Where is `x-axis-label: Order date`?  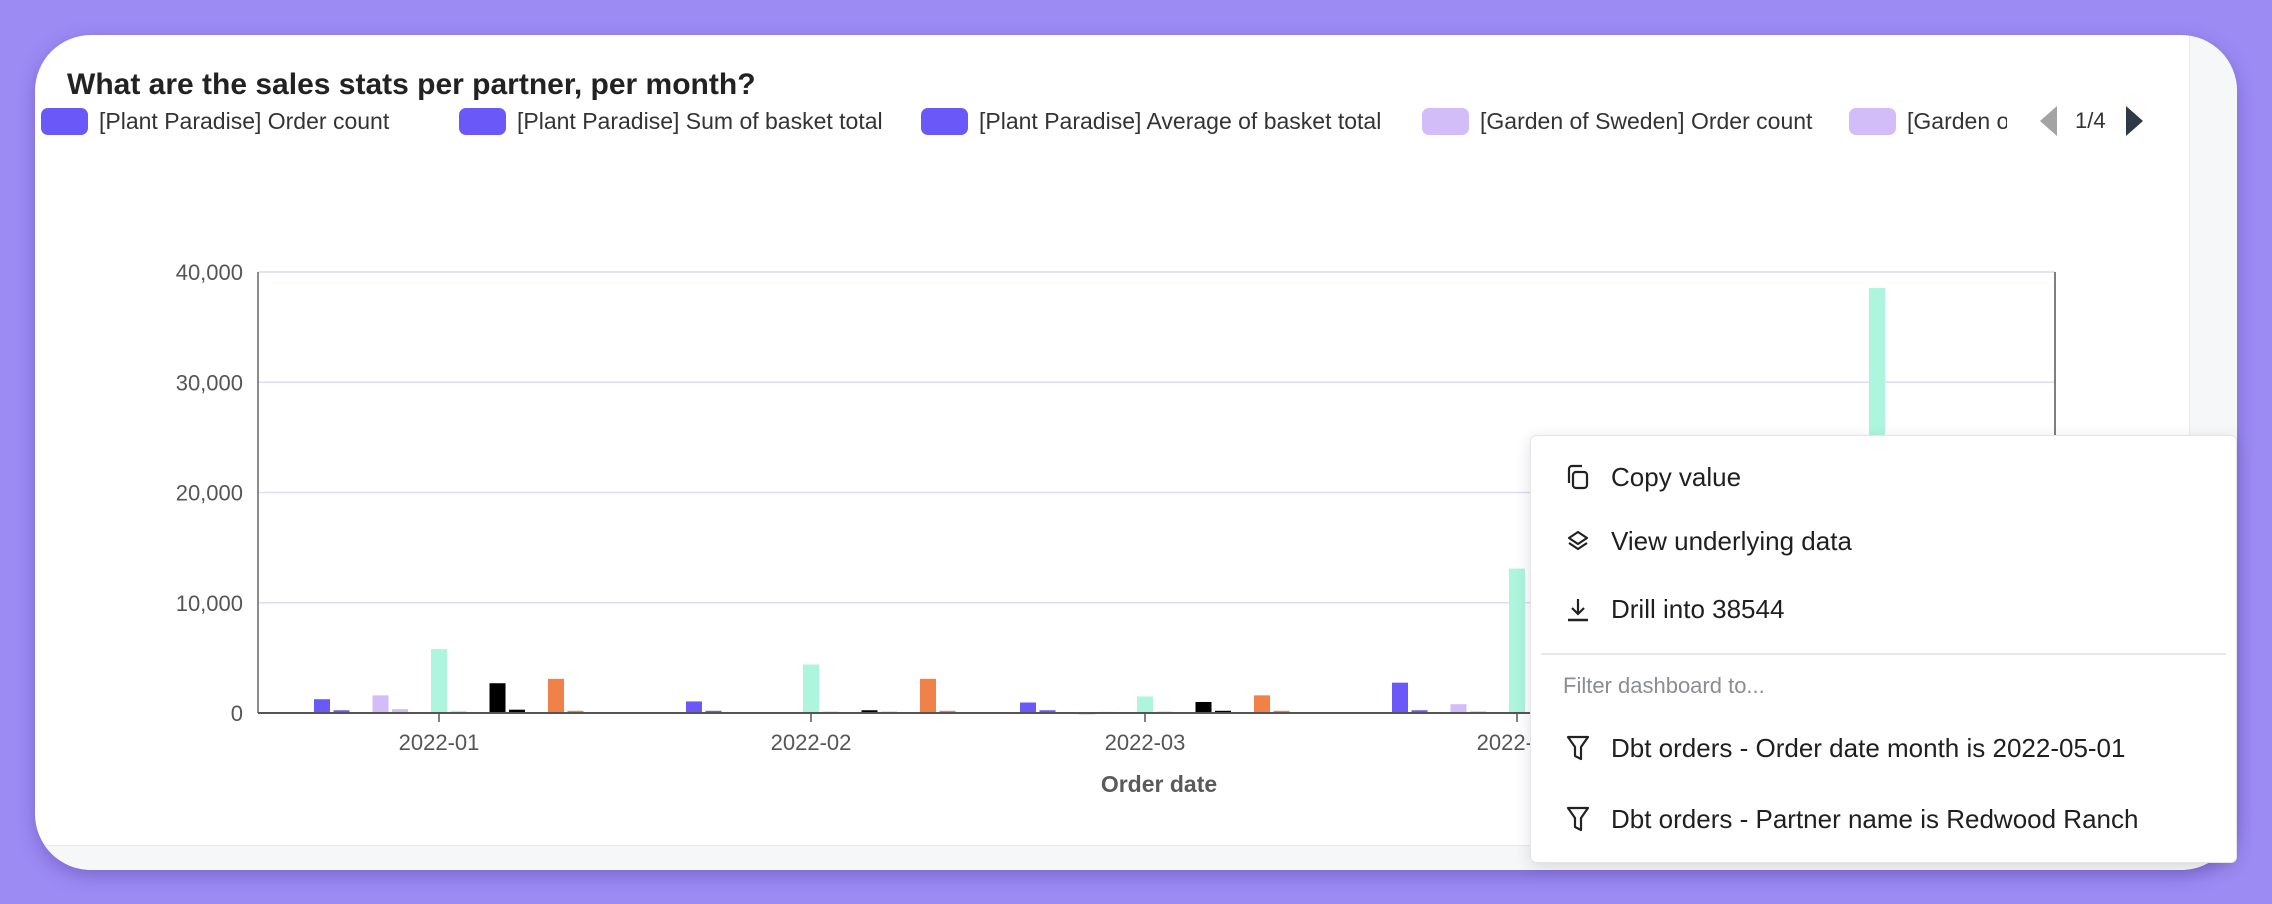 x-axis-label: Order date is located at coordinates (1159, 784).